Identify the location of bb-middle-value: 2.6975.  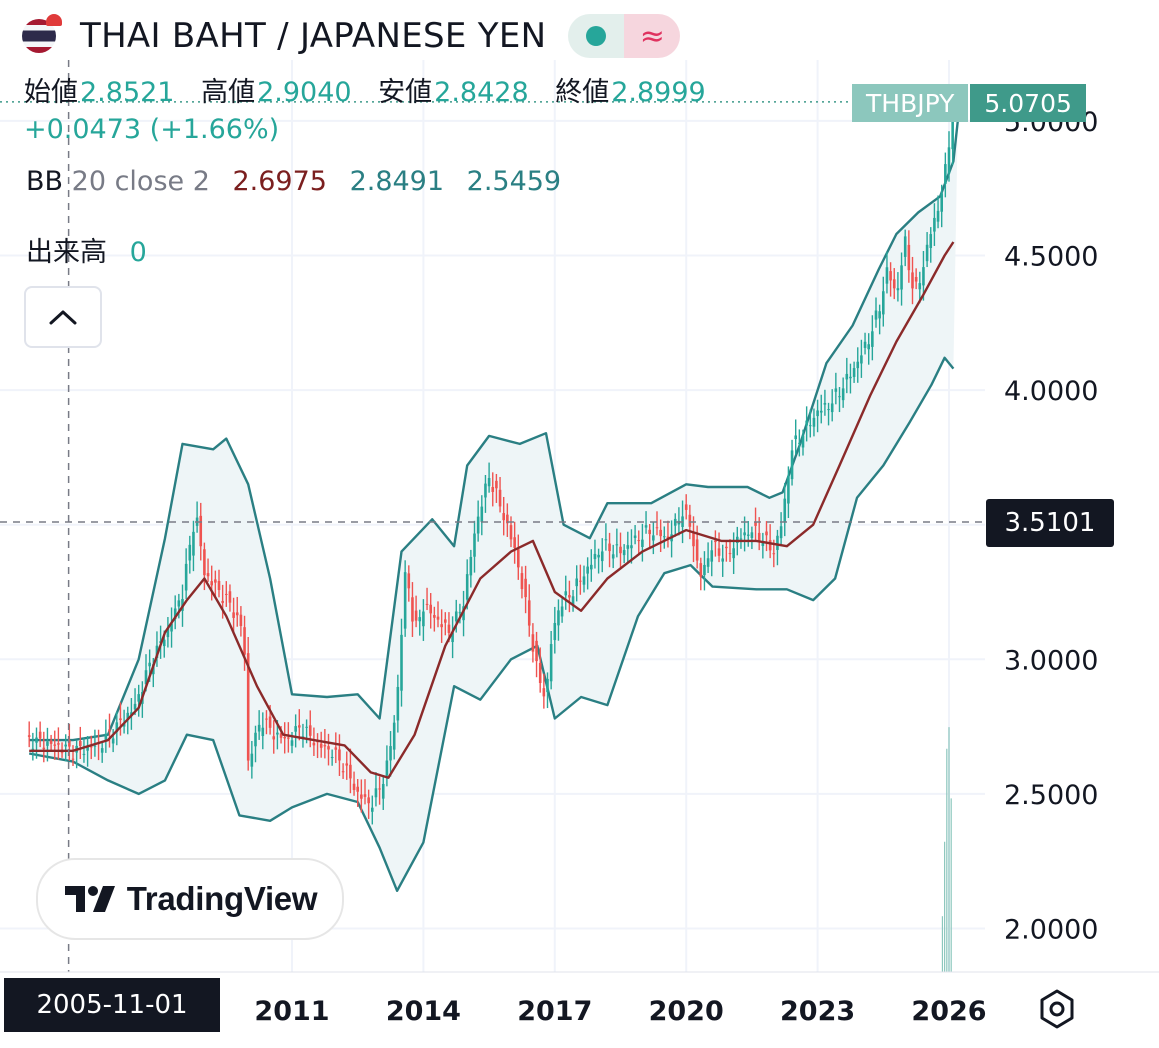
(279, 181).